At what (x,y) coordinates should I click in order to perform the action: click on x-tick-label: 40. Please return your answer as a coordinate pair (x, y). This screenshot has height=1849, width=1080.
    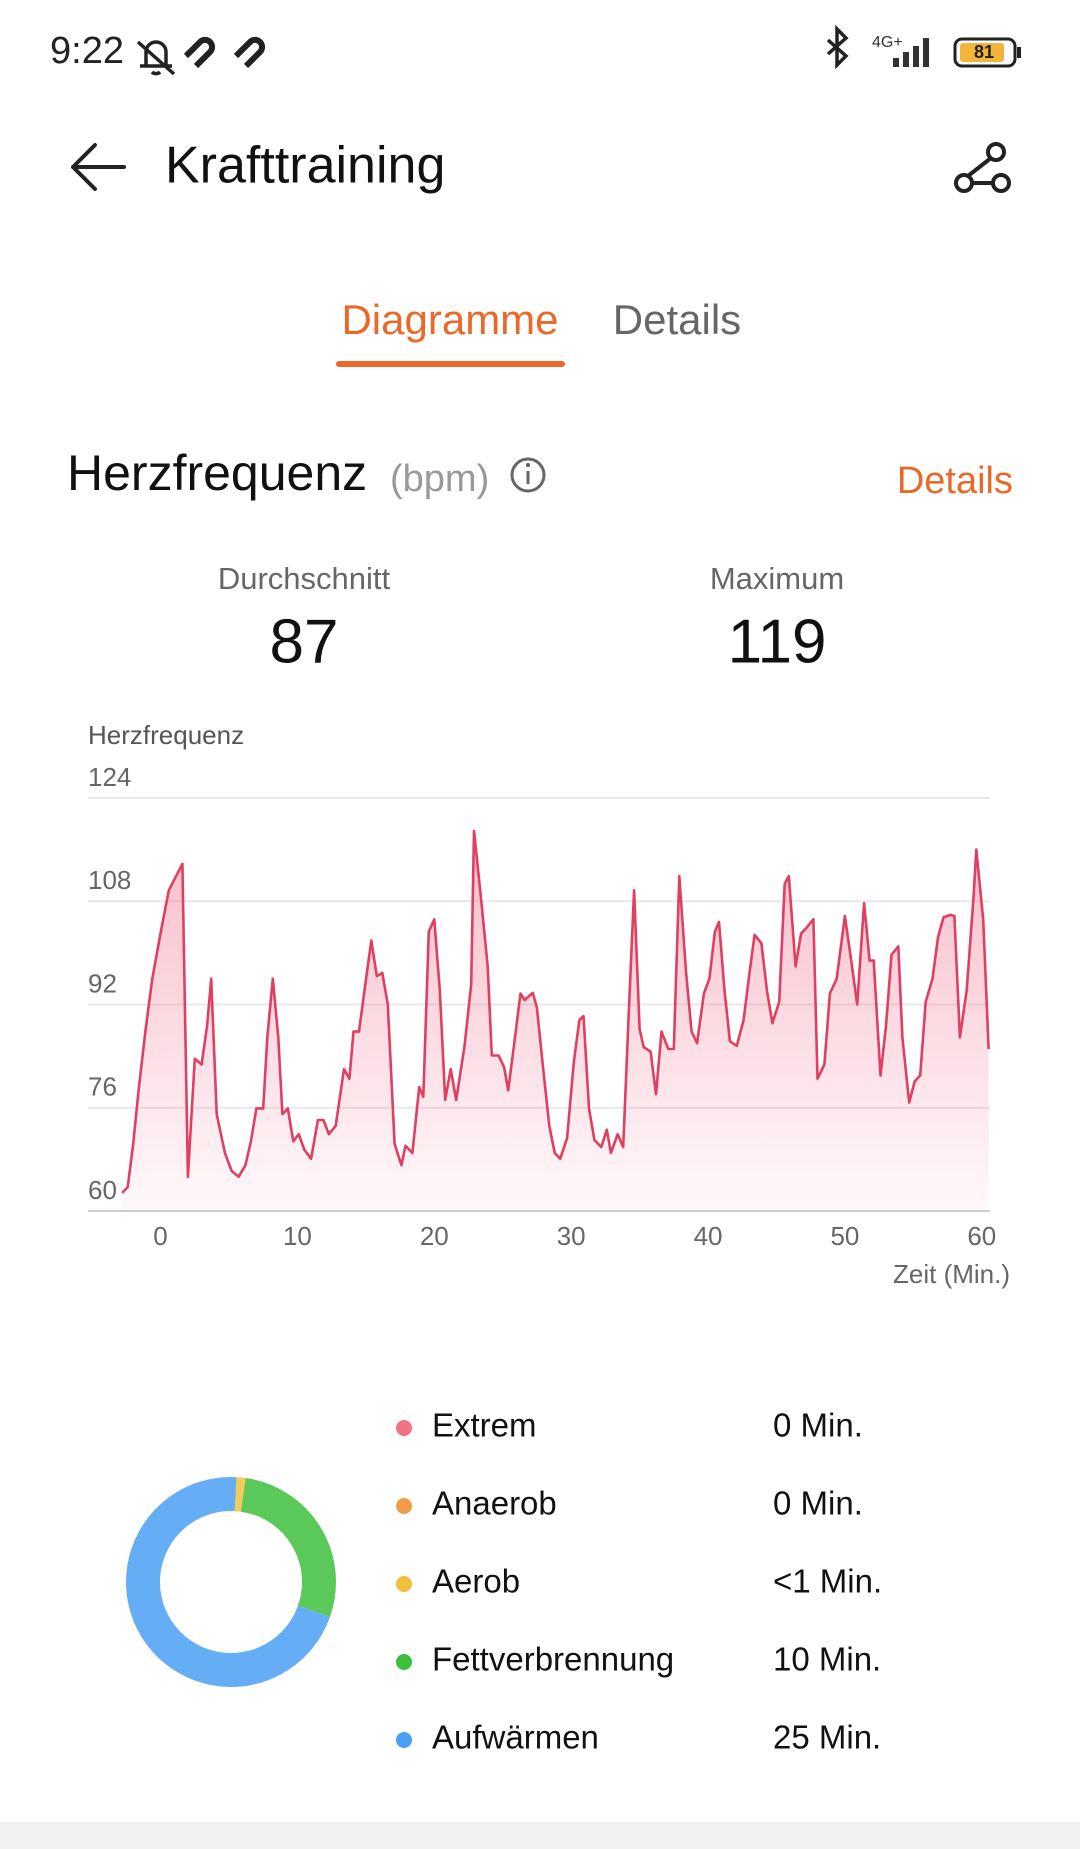
    Looking at the image, I should click on (708, 1236).